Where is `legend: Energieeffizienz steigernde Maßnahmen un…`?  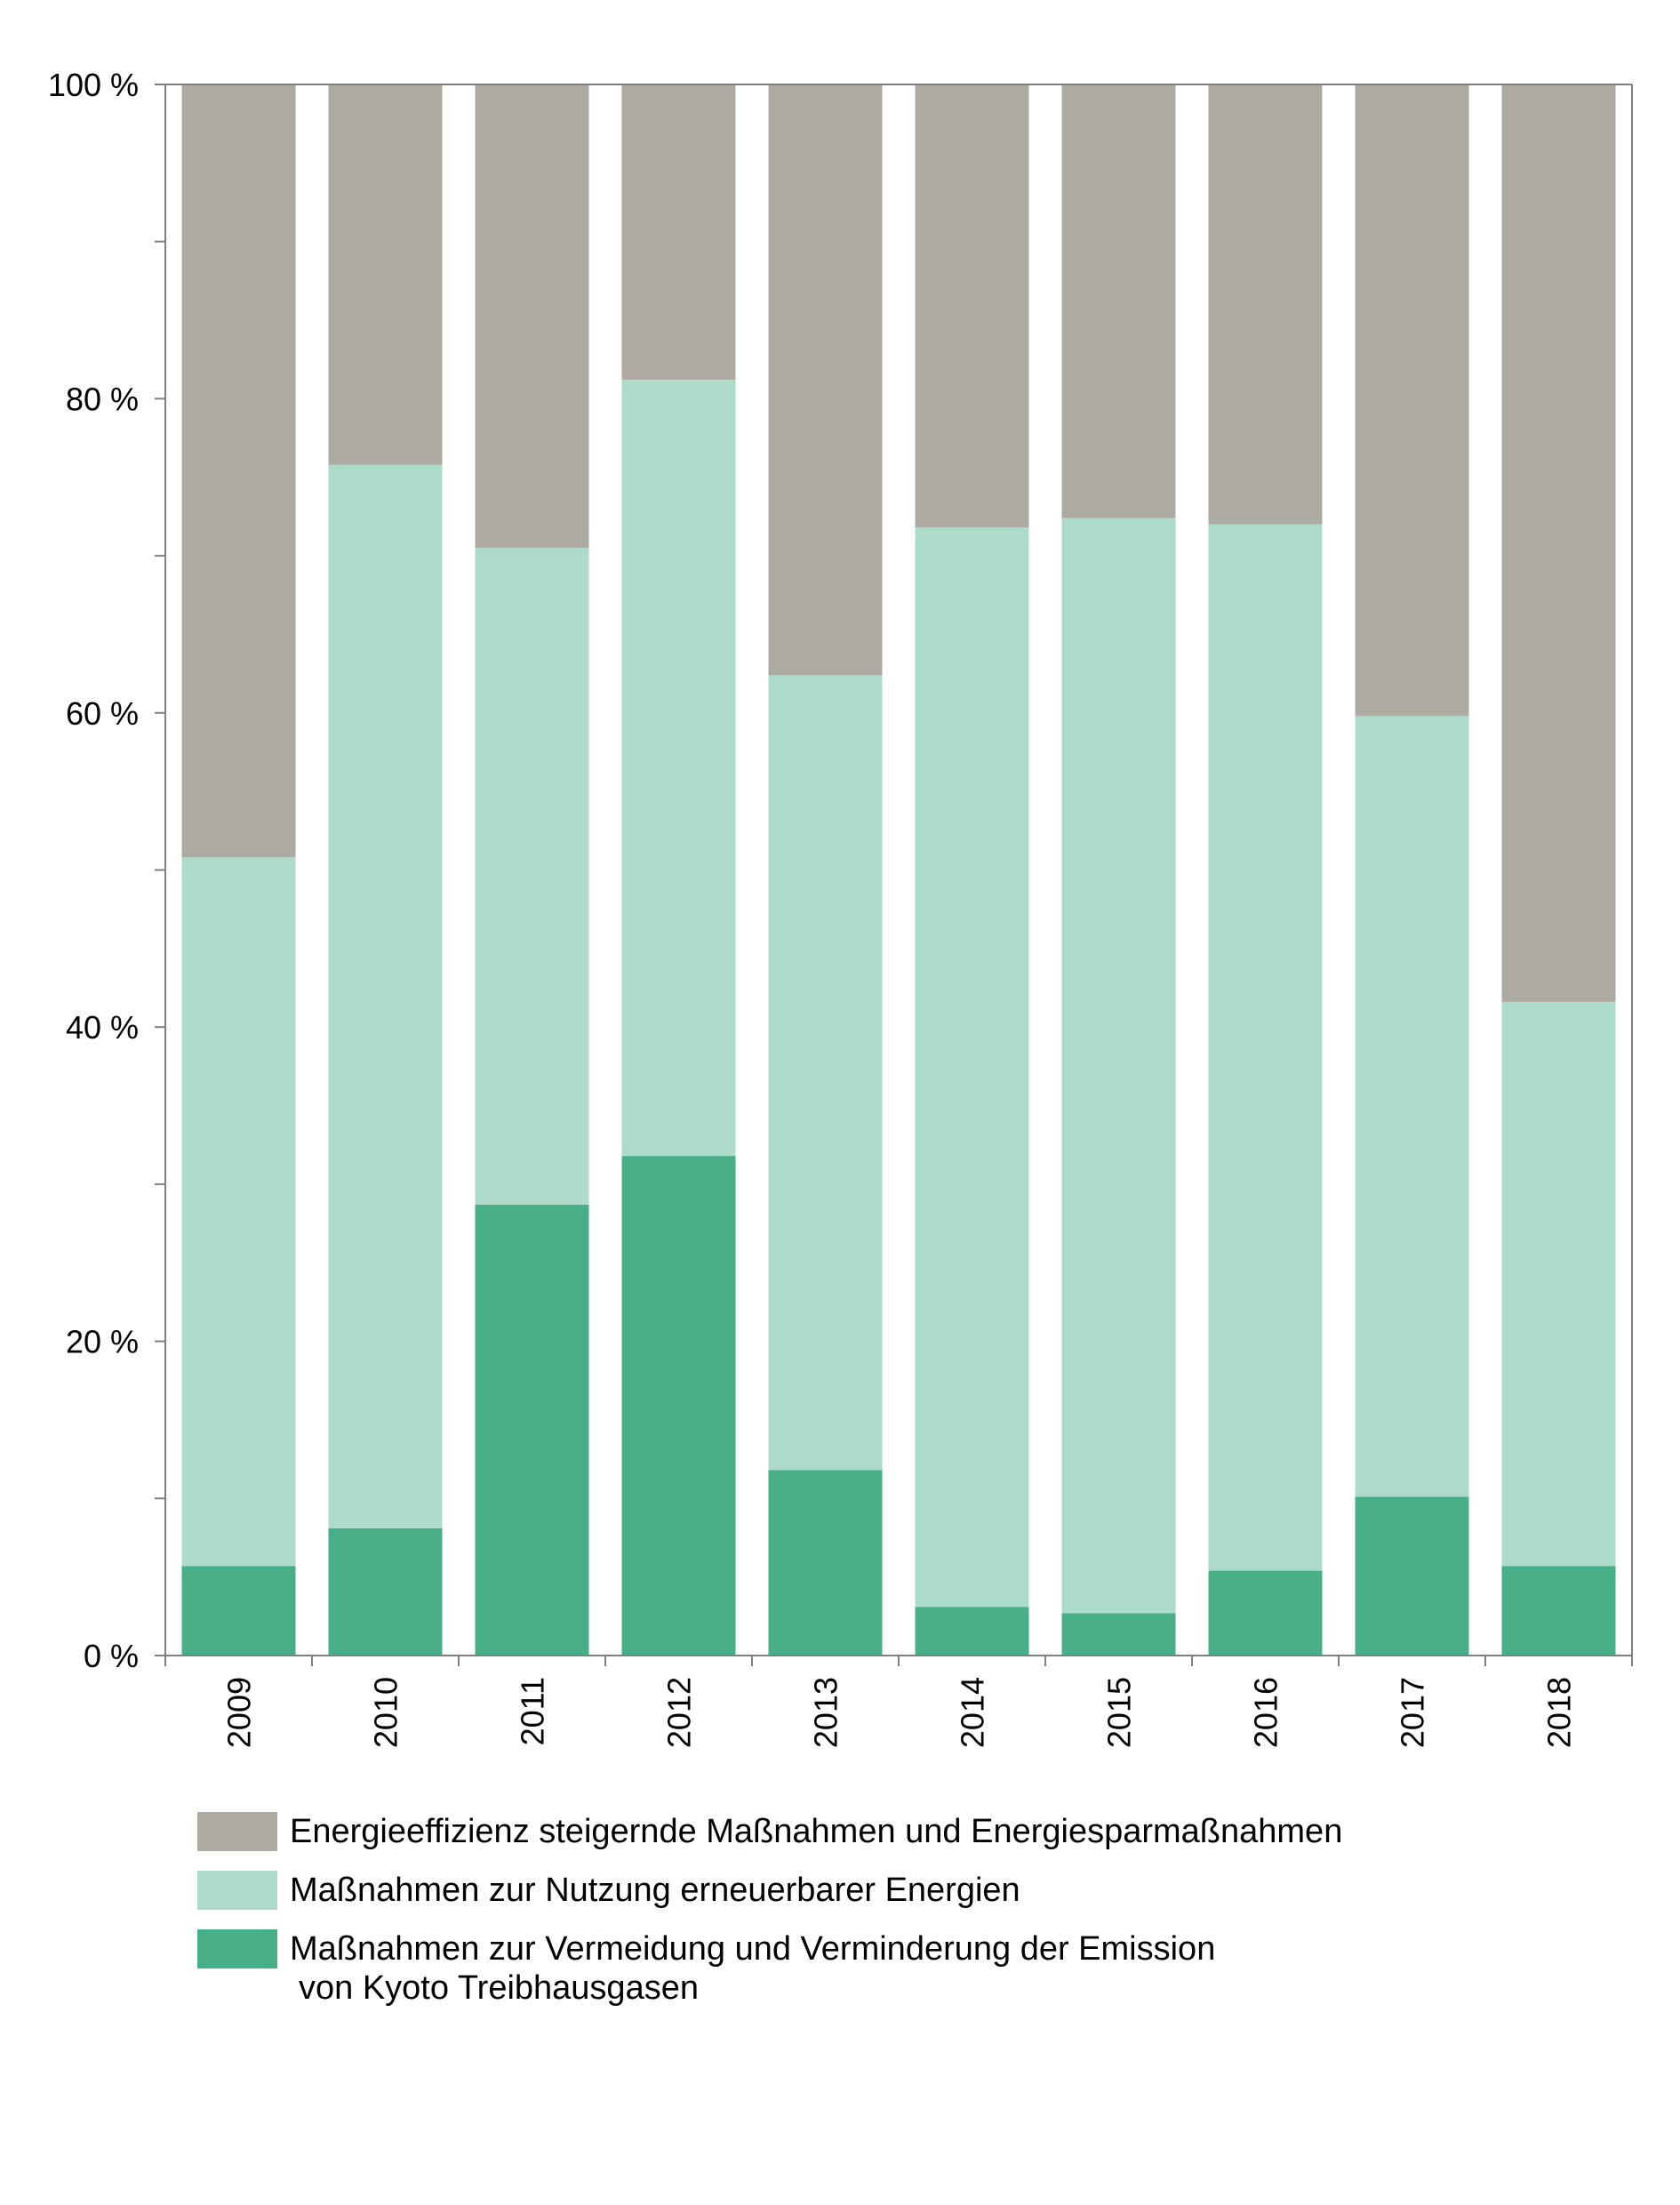
legend: Energieeffizienz steigernde Maßnahmen un… is located at coordinates (769, 1910).